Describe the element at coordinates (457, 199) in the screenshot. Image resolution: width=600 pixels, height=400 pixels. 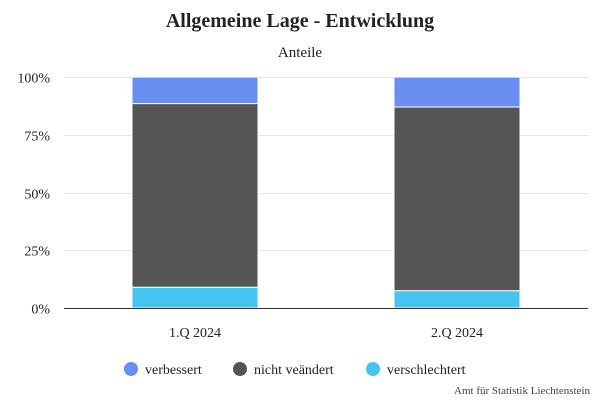
I see `bar-nicht-veändert-1` at that location.